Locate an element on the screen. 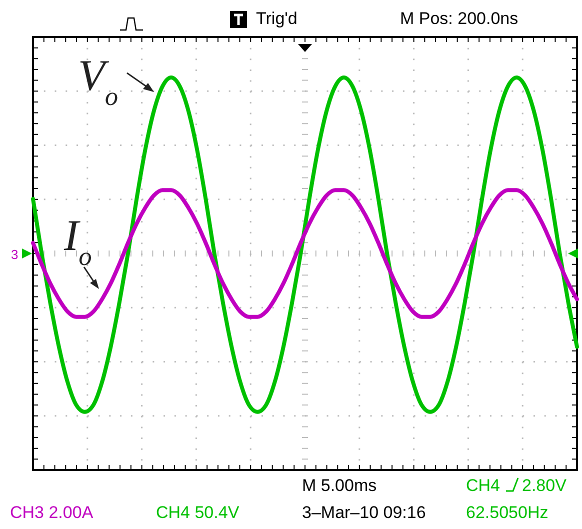 Image resolution: width=582 pixels, height=529 pixels. text: 3–Mar–10 09:16 is located at coordinates (364, 512).